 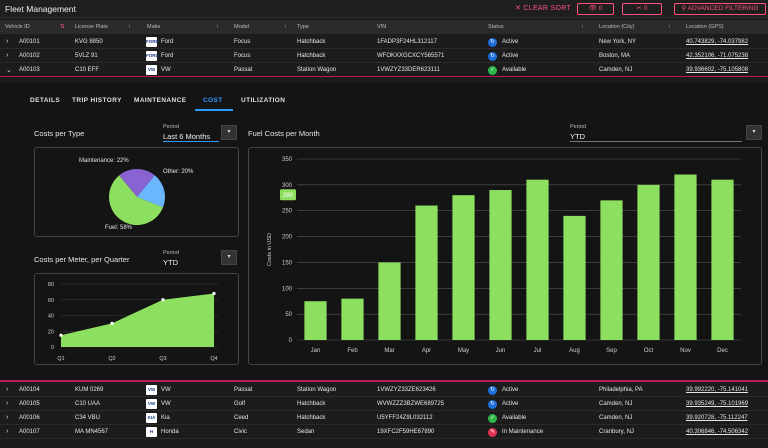 What do you see at coordinates (656, 137) in the screenshot?
I see `fuel-period-select: YTD` at bounding box center [656, 137].